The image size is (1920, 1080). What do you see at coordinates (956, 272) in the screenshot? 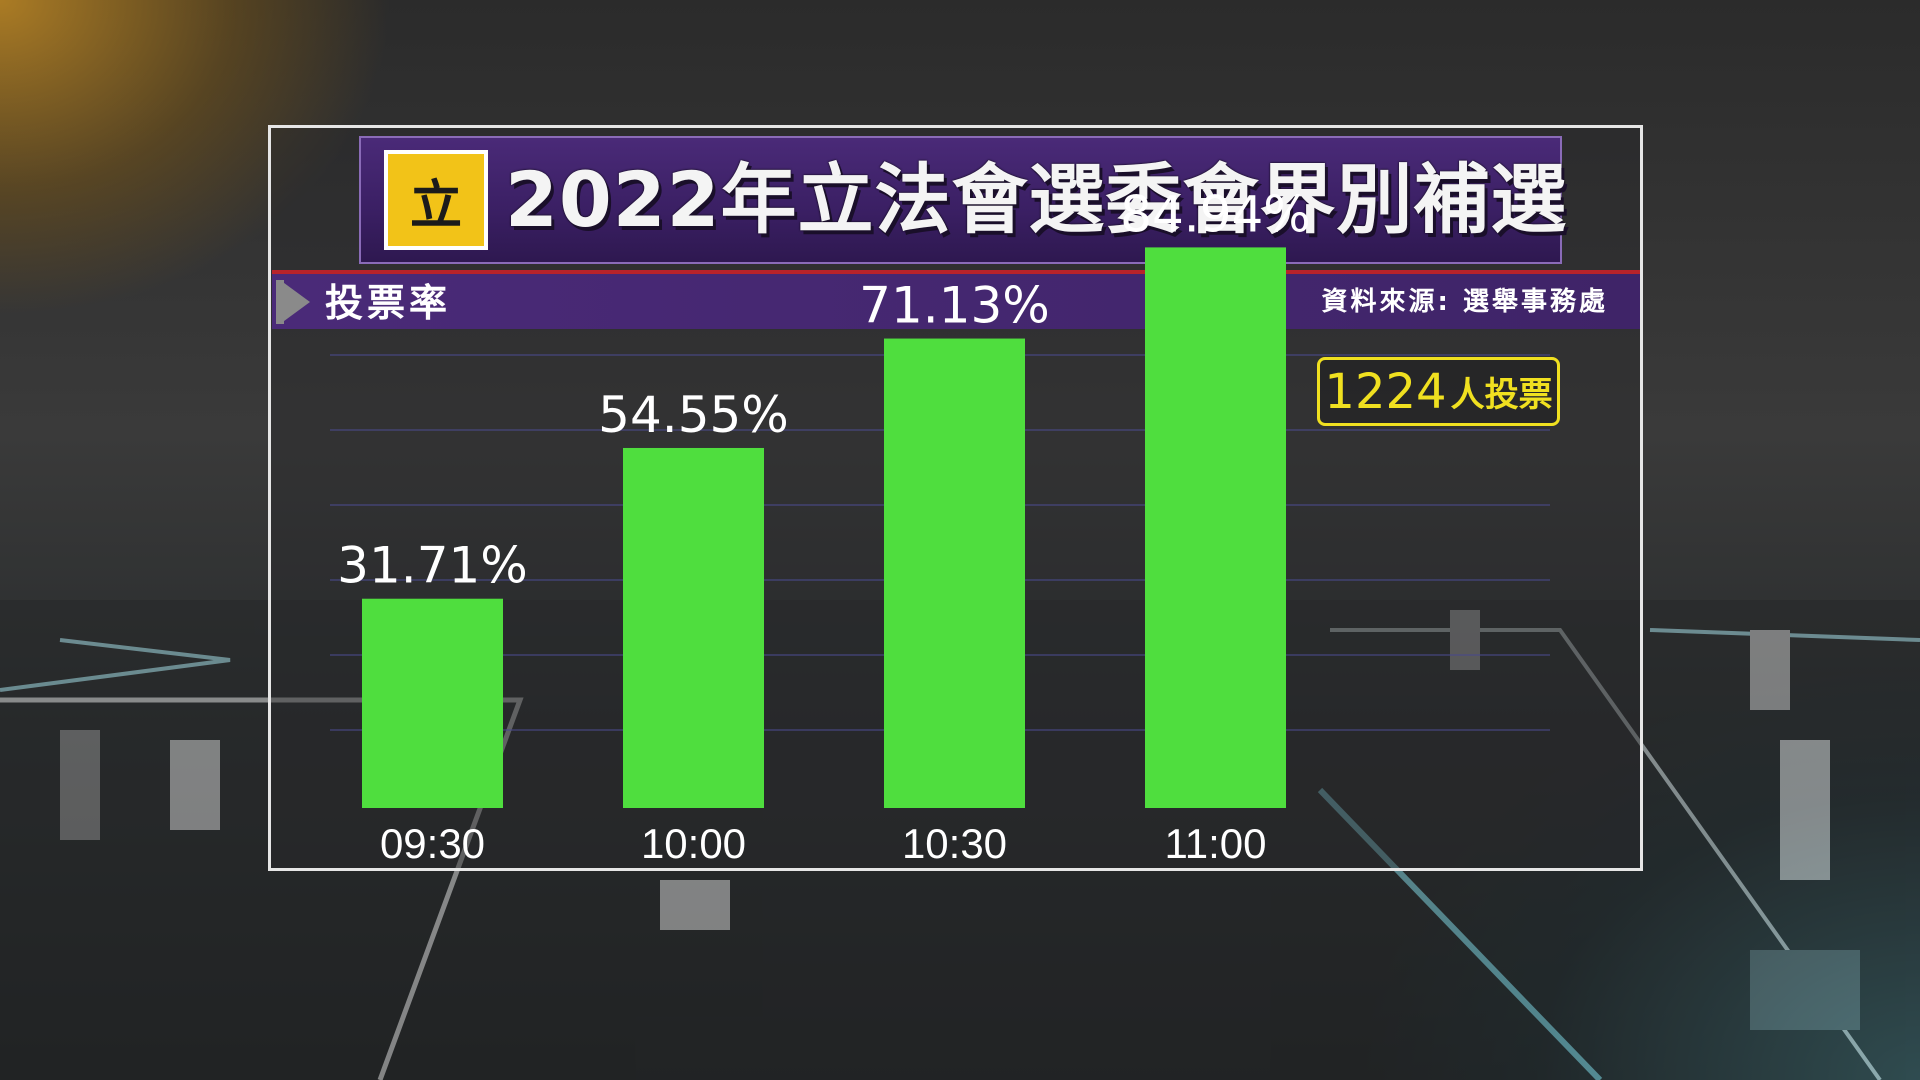
I see `divider-line` at bounding box center [956, 272].